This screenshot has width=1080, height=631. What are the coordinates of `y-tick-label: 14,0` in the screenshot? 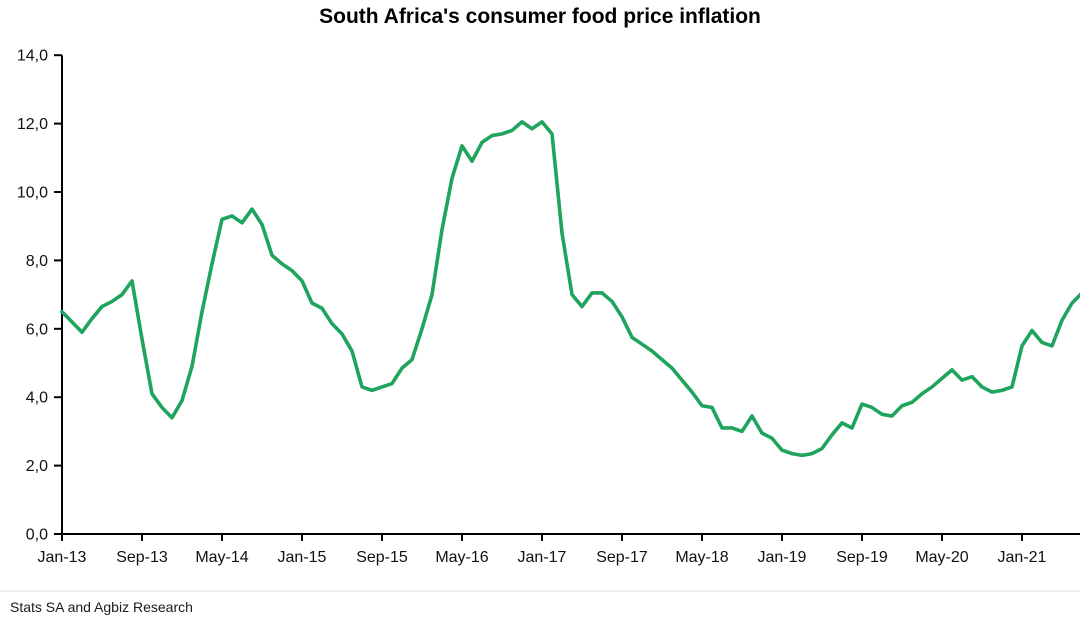 It's located at (32, 56).